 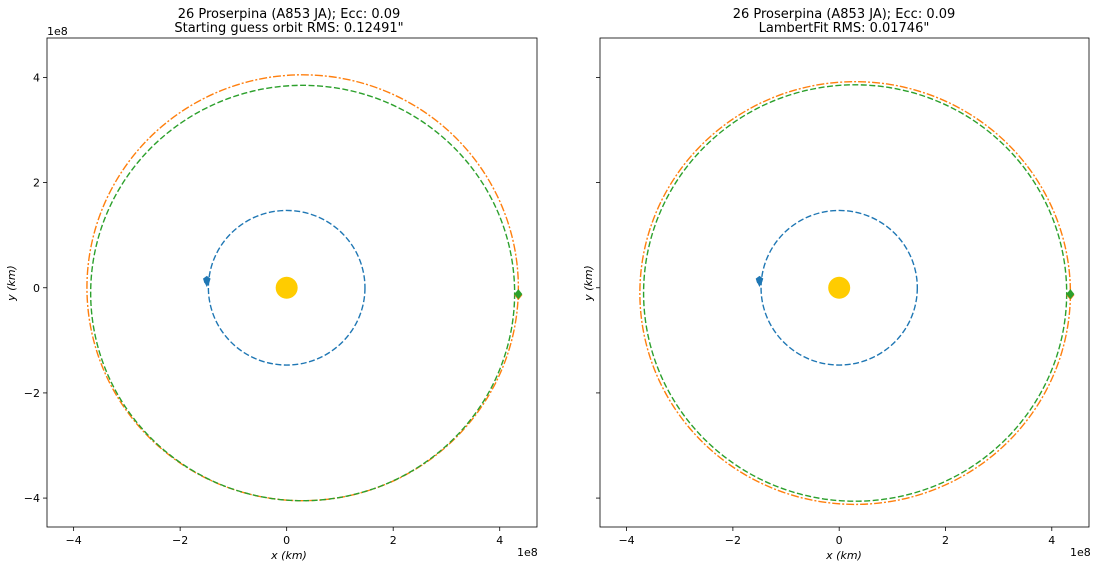 What do you see at coordinates (843, 555) in the screenshot?
I see `right-chart-x-axis-label: x (km)` at bounding box center [843, 555].